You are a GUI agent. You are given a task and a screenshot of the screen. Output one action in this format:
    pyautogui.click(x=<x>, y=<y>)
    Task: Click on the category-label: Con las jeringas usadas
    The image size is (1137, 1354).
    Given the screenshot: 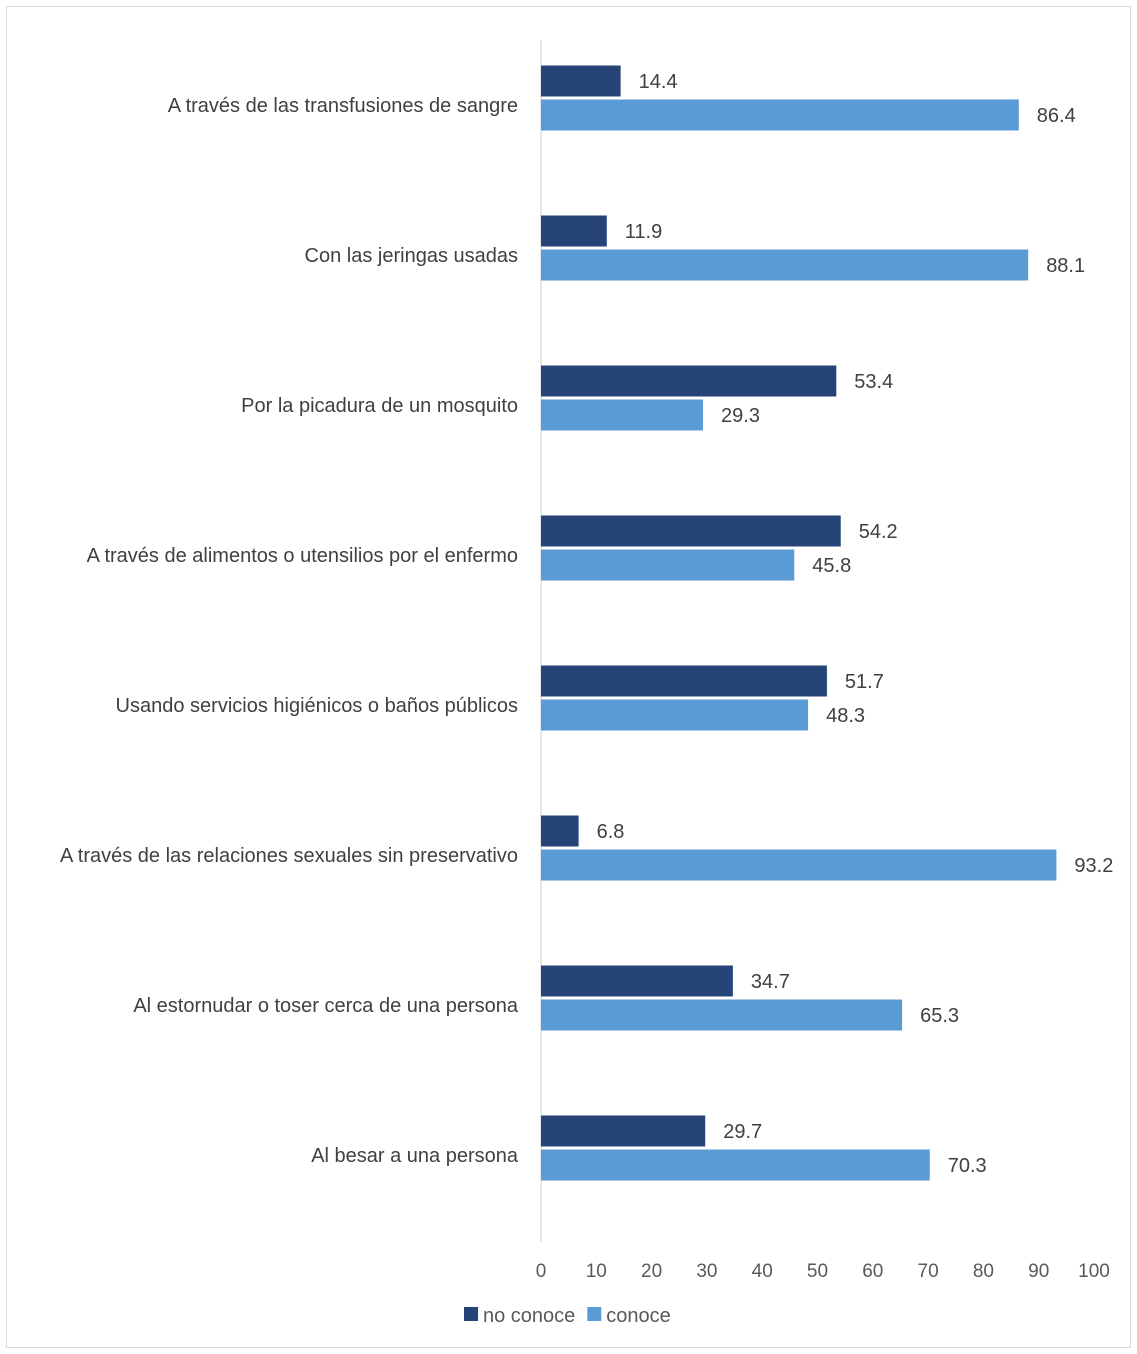 What is the action you would take?
    pyautogui.click(x=411, y=256)
    